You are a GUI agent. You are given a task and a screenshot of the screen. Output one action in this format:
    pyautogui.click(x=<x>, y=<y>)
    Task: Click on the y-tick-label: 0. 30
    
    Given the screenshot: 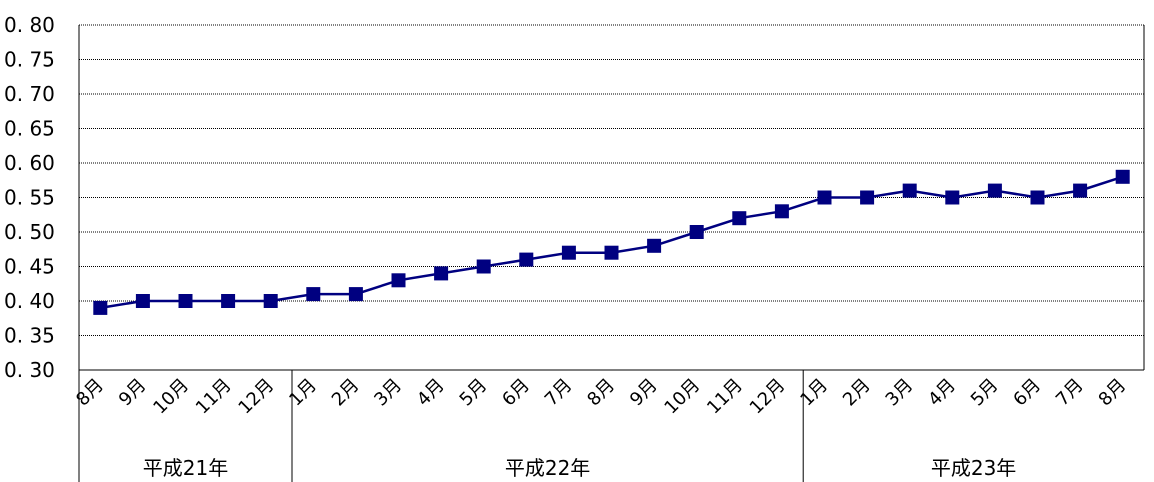 What is the action you would take?
    pyautogui.click(x=29, y=370)
    